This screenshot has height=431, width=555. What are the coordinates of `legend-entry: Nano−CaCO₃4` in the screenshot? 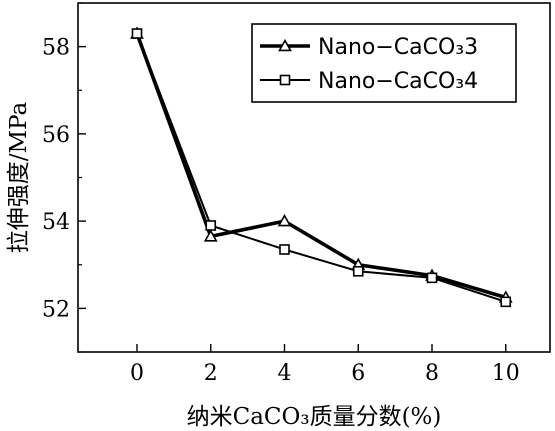 It's located at (369, 81).